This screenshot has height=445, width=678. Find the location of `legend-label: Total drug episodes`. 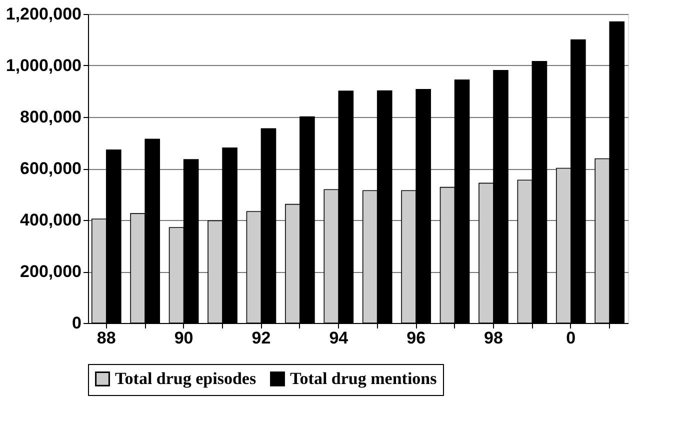

legend-label: Total drug episodes is located at coordinates (185, 378).